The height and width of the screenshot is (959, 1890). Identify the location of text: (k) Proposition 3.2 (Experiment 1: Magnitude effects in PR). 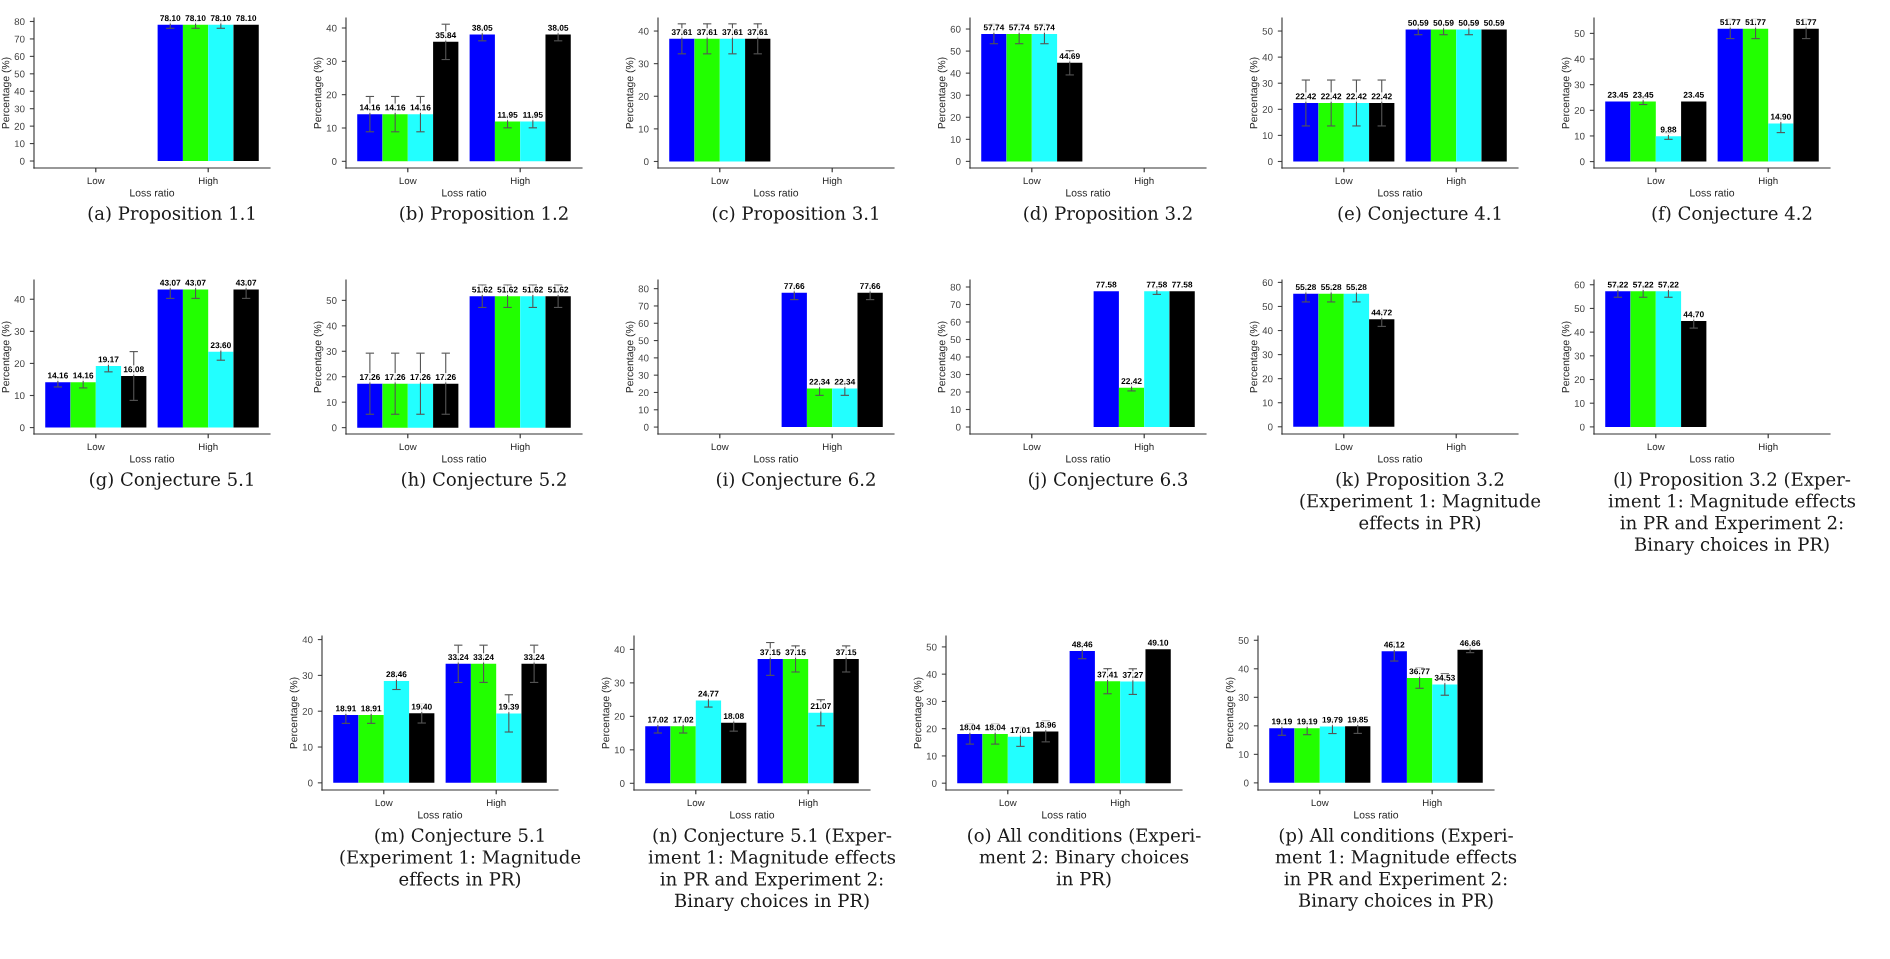
(1420, 502).